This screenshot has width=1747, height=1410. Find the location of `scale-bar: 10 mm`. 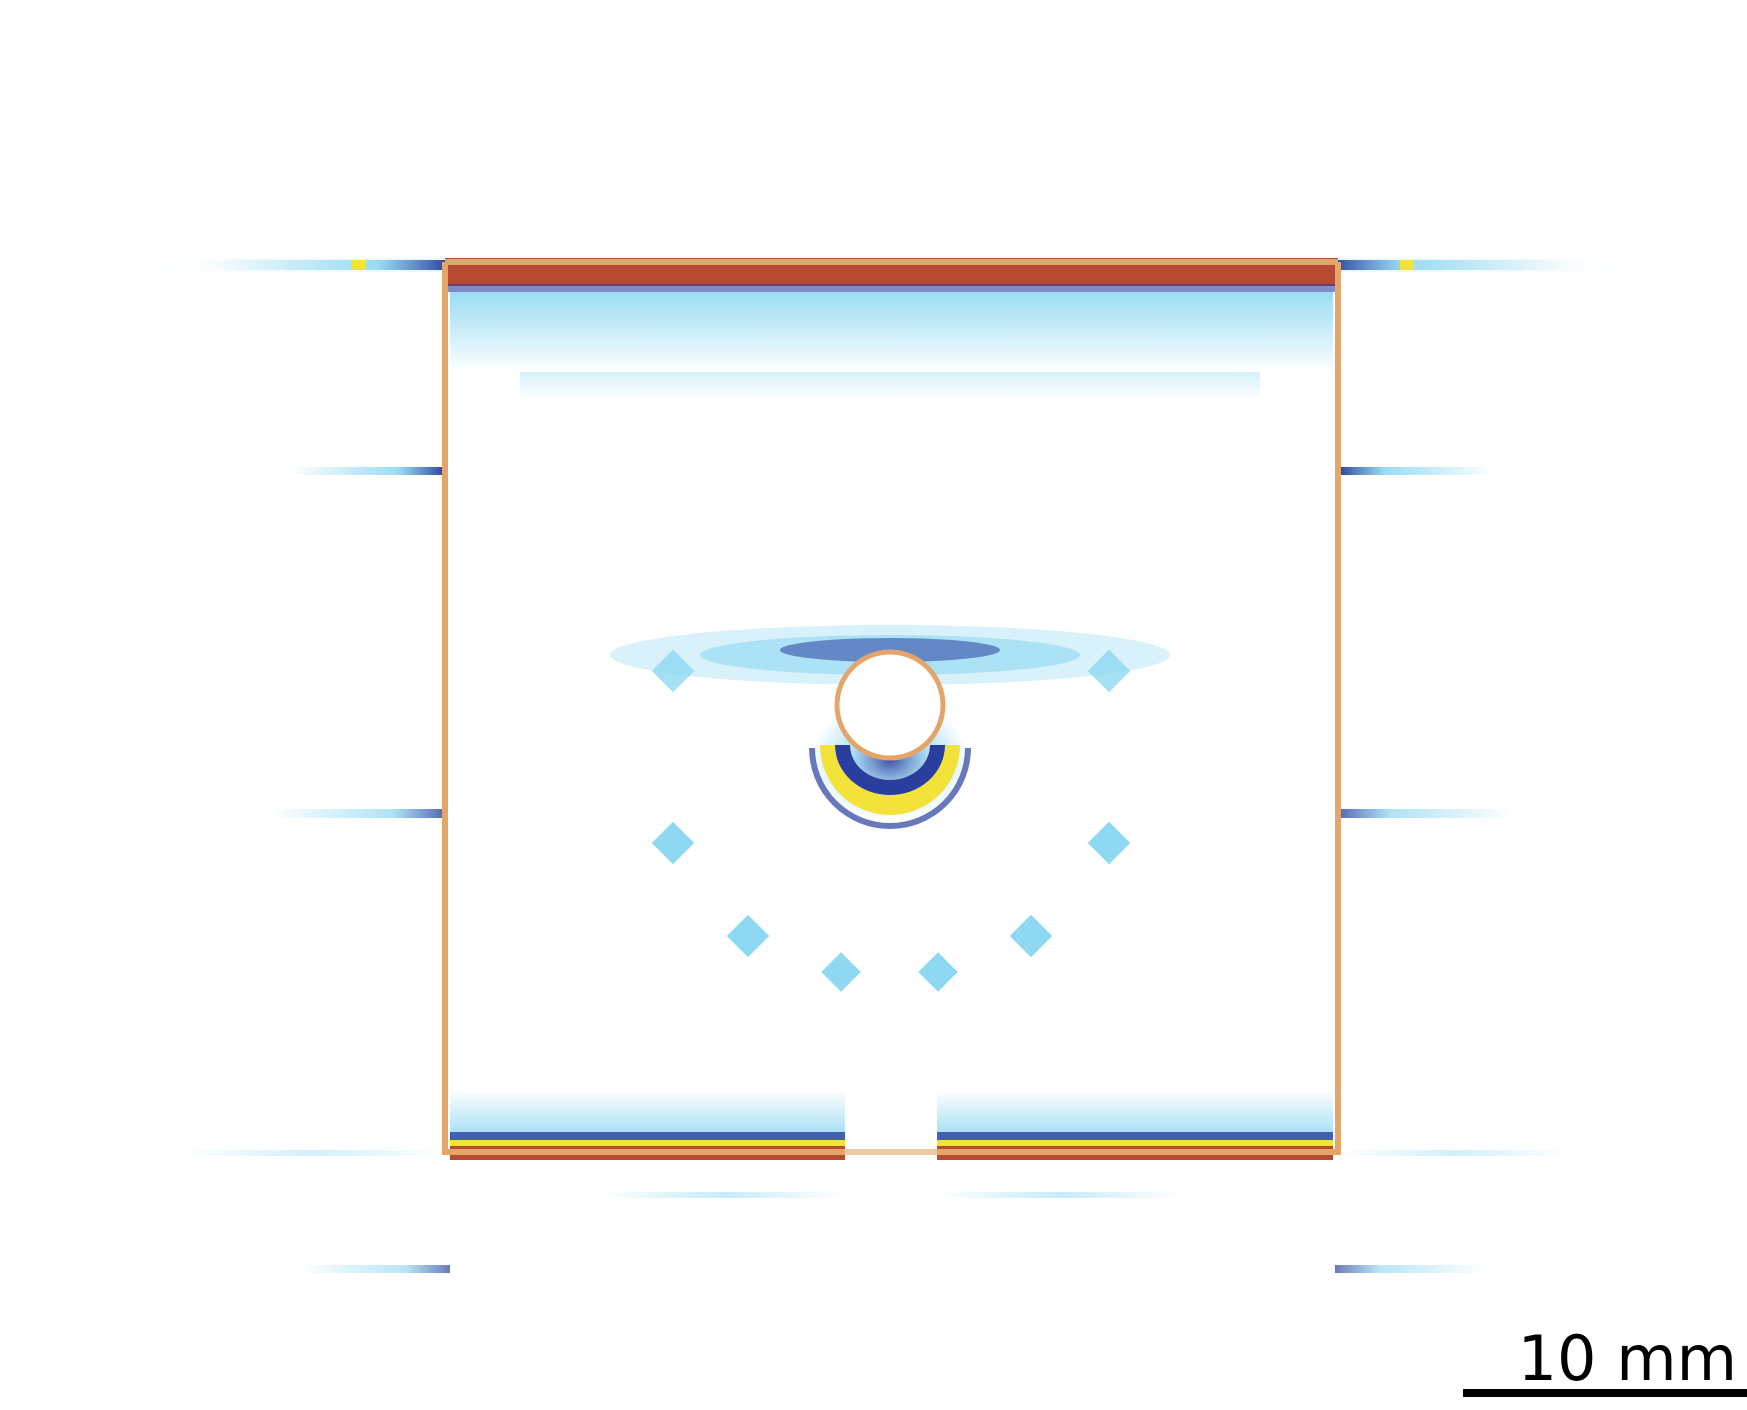

scale-bar: 10 mm is located at coordinates (1605, 1359).